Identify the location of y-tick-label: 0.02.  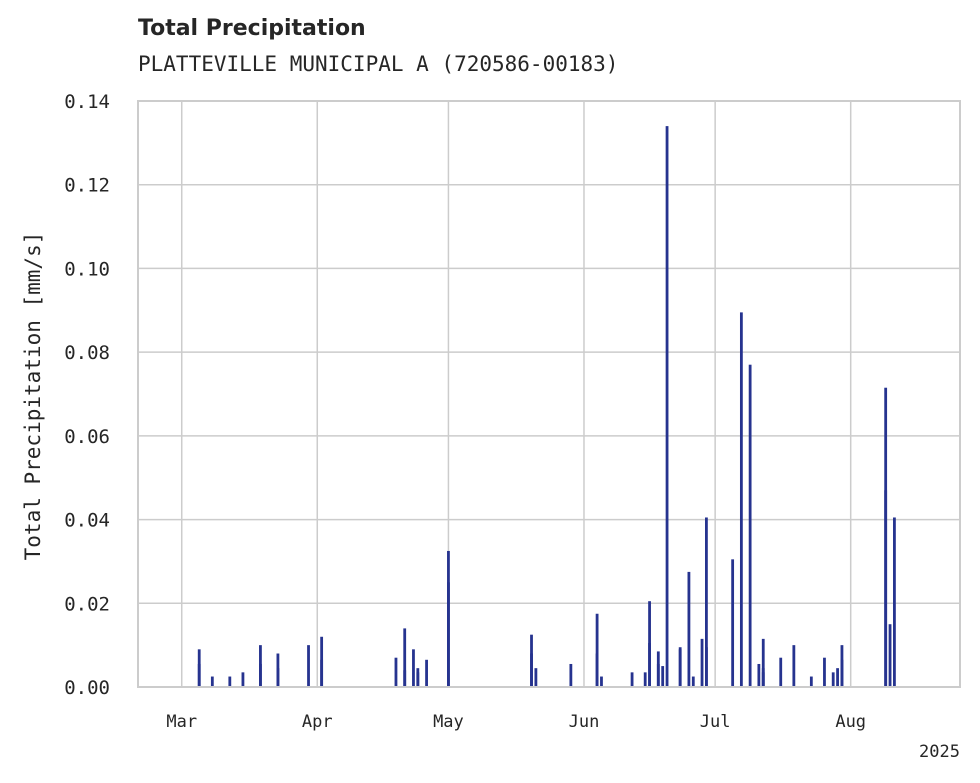
(87, 604).